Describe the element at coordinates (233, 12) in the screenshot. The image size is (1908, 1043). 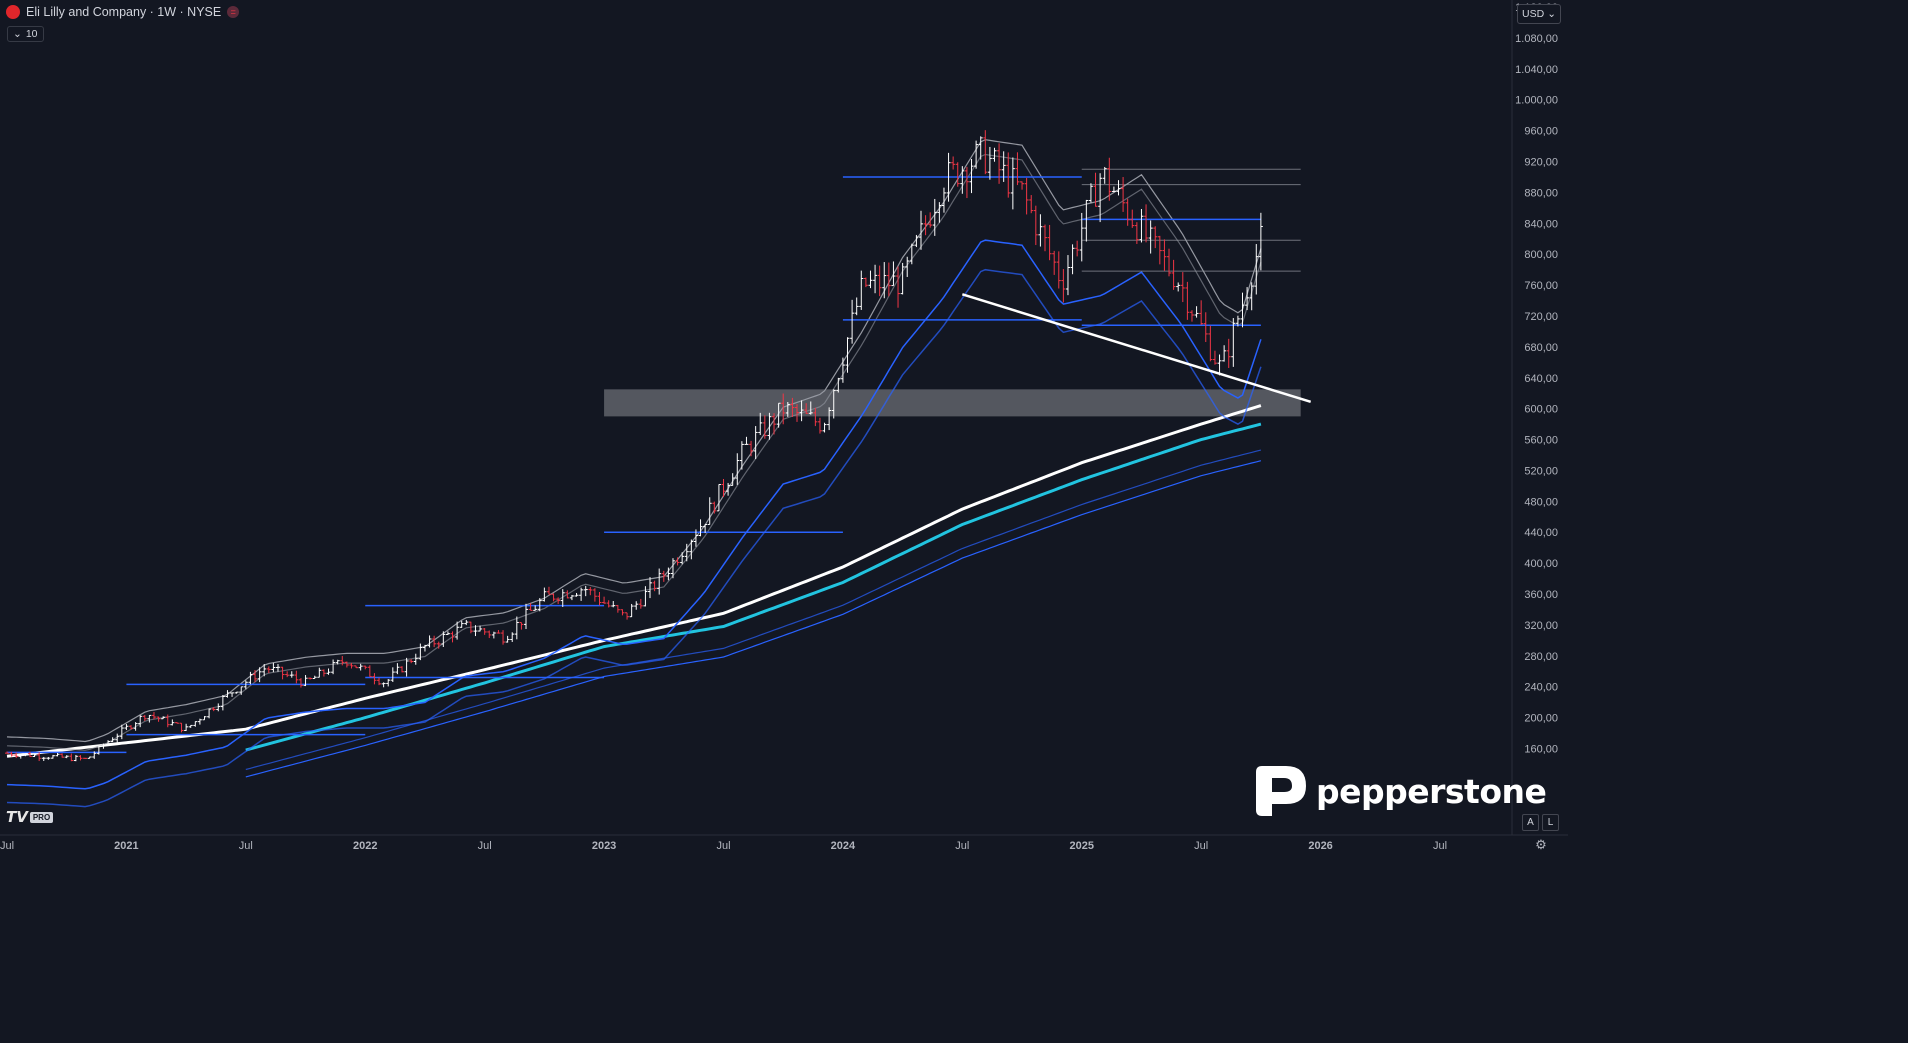
I see `equals-badge-icon: =` at that location.